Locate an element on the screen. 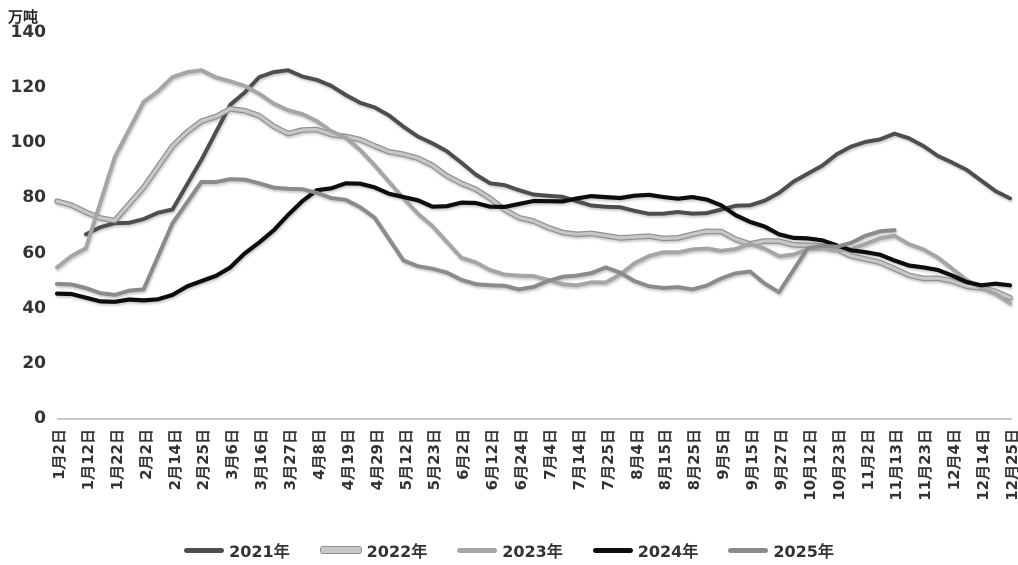  y-tick-label-100: 100 is located at coordinates (28, 142).